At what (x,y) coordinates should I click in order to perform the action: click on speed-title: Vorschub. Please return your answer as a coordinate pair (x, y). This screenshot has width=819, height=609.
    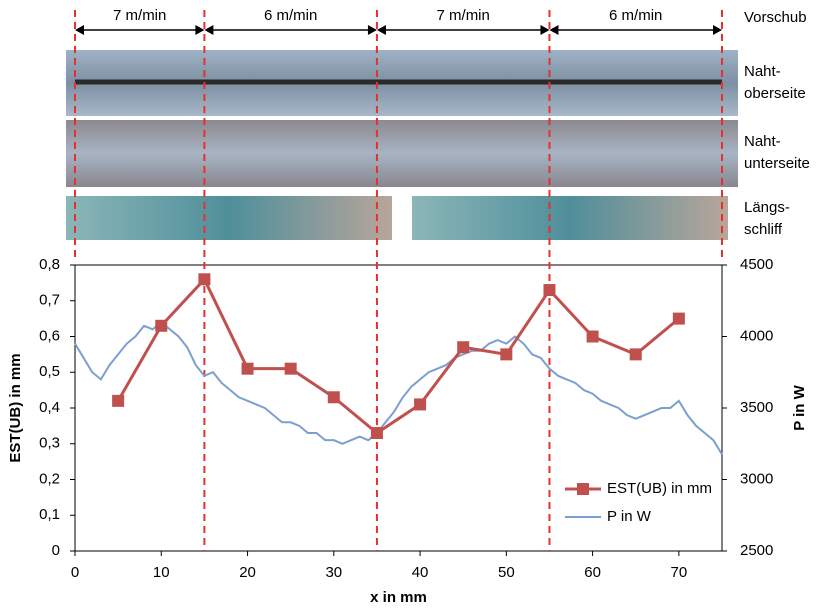
    Looking at the image, I should click on (775, 17).